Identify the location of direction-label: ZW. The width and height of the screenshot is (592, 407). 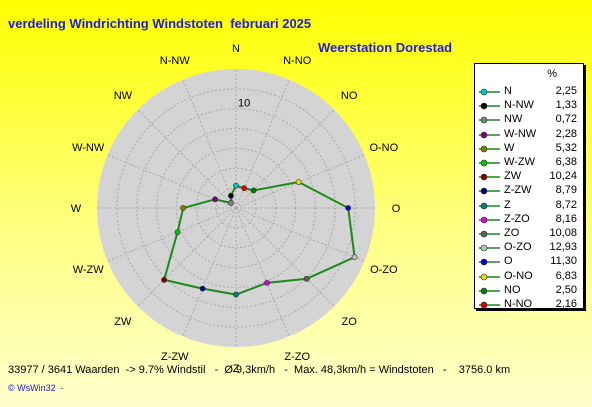
(123, 322).